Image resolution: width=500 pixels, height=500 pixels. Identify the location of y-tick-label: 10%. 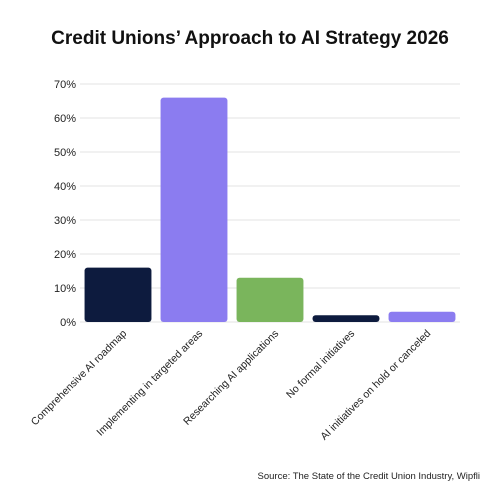
(65, 289).